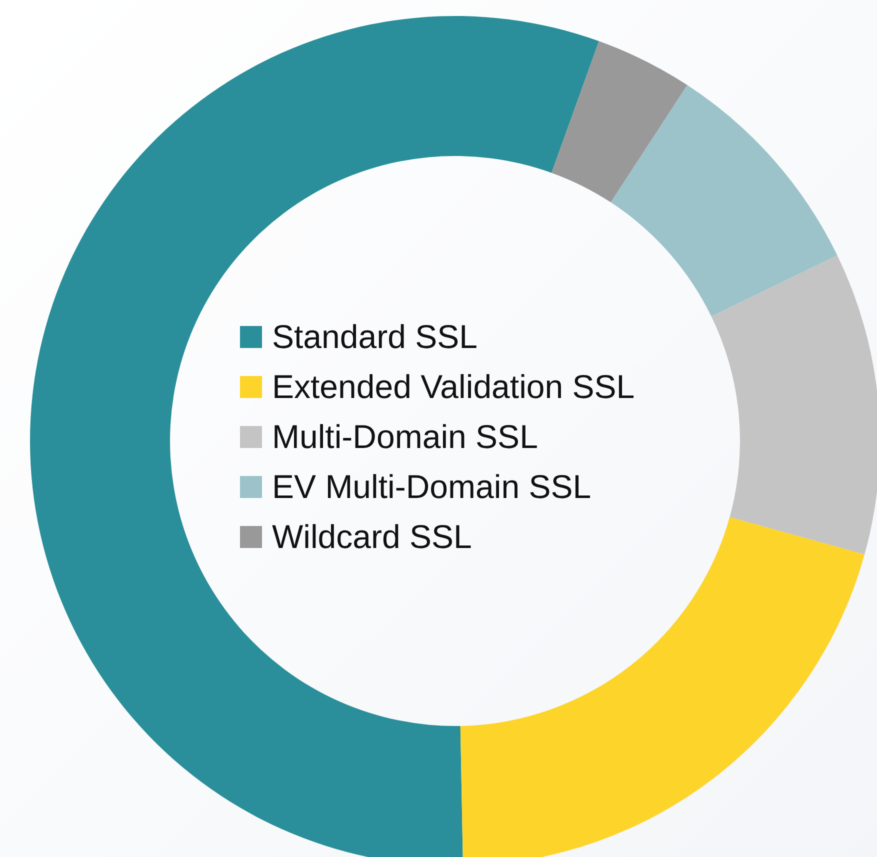  I want to click on legend-label: Multi-Domain SSL, so click(405, 437).